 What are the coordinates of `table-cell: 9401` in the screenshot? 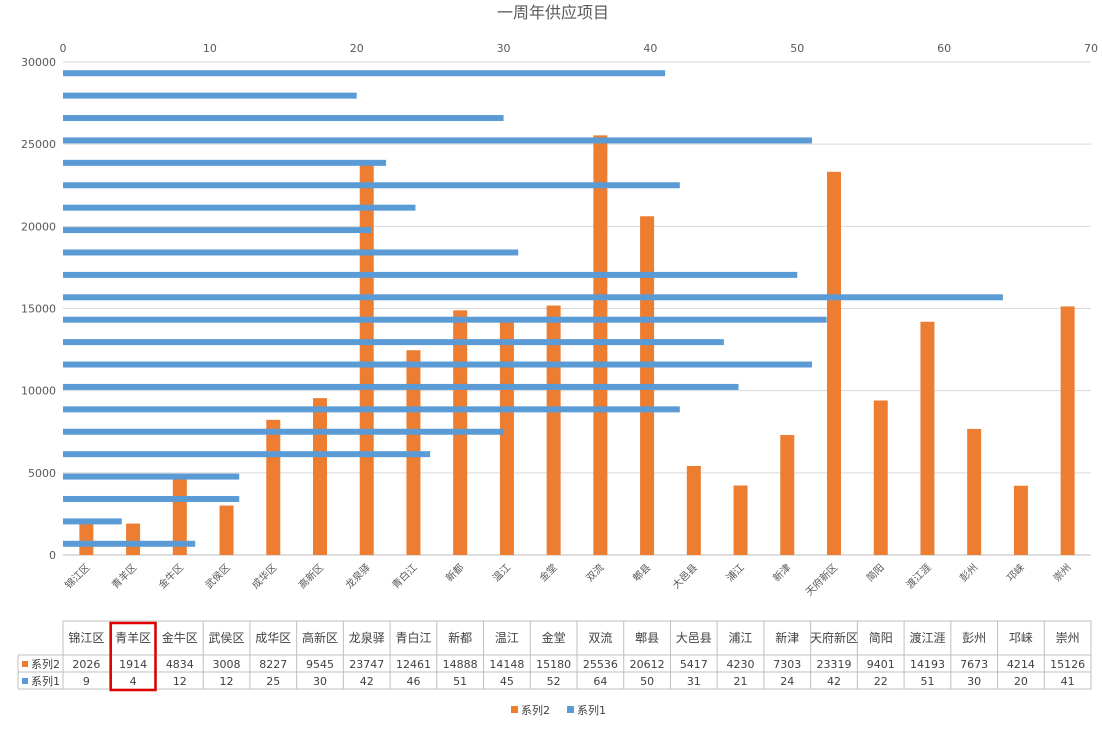 It's located at (881, 664).